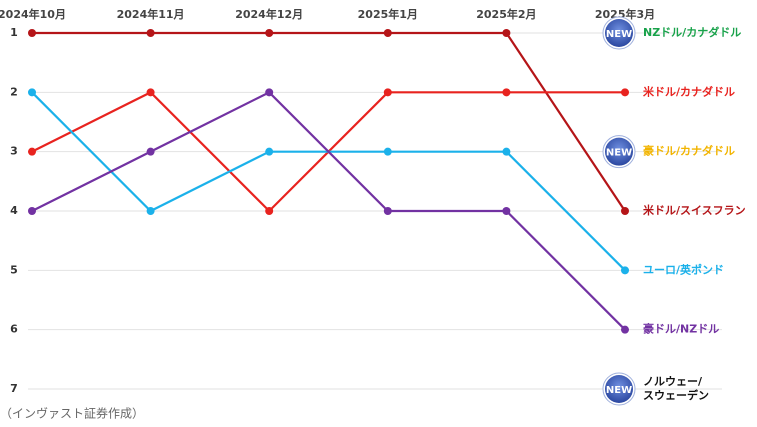 The height and width of the screenshot is (427, 757). Describe the element at coordinates (506, 14) in the screenshot. I see `x-tick-label: 2025年2月` at that location.